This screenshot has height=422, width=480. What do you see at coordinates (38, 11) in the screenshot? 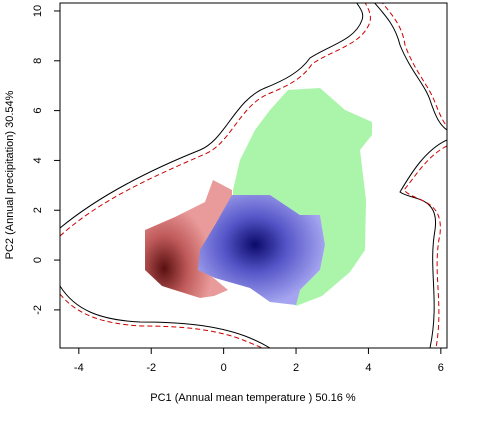
I see `y-tick-label: 10` at bounding box center [38, 11].